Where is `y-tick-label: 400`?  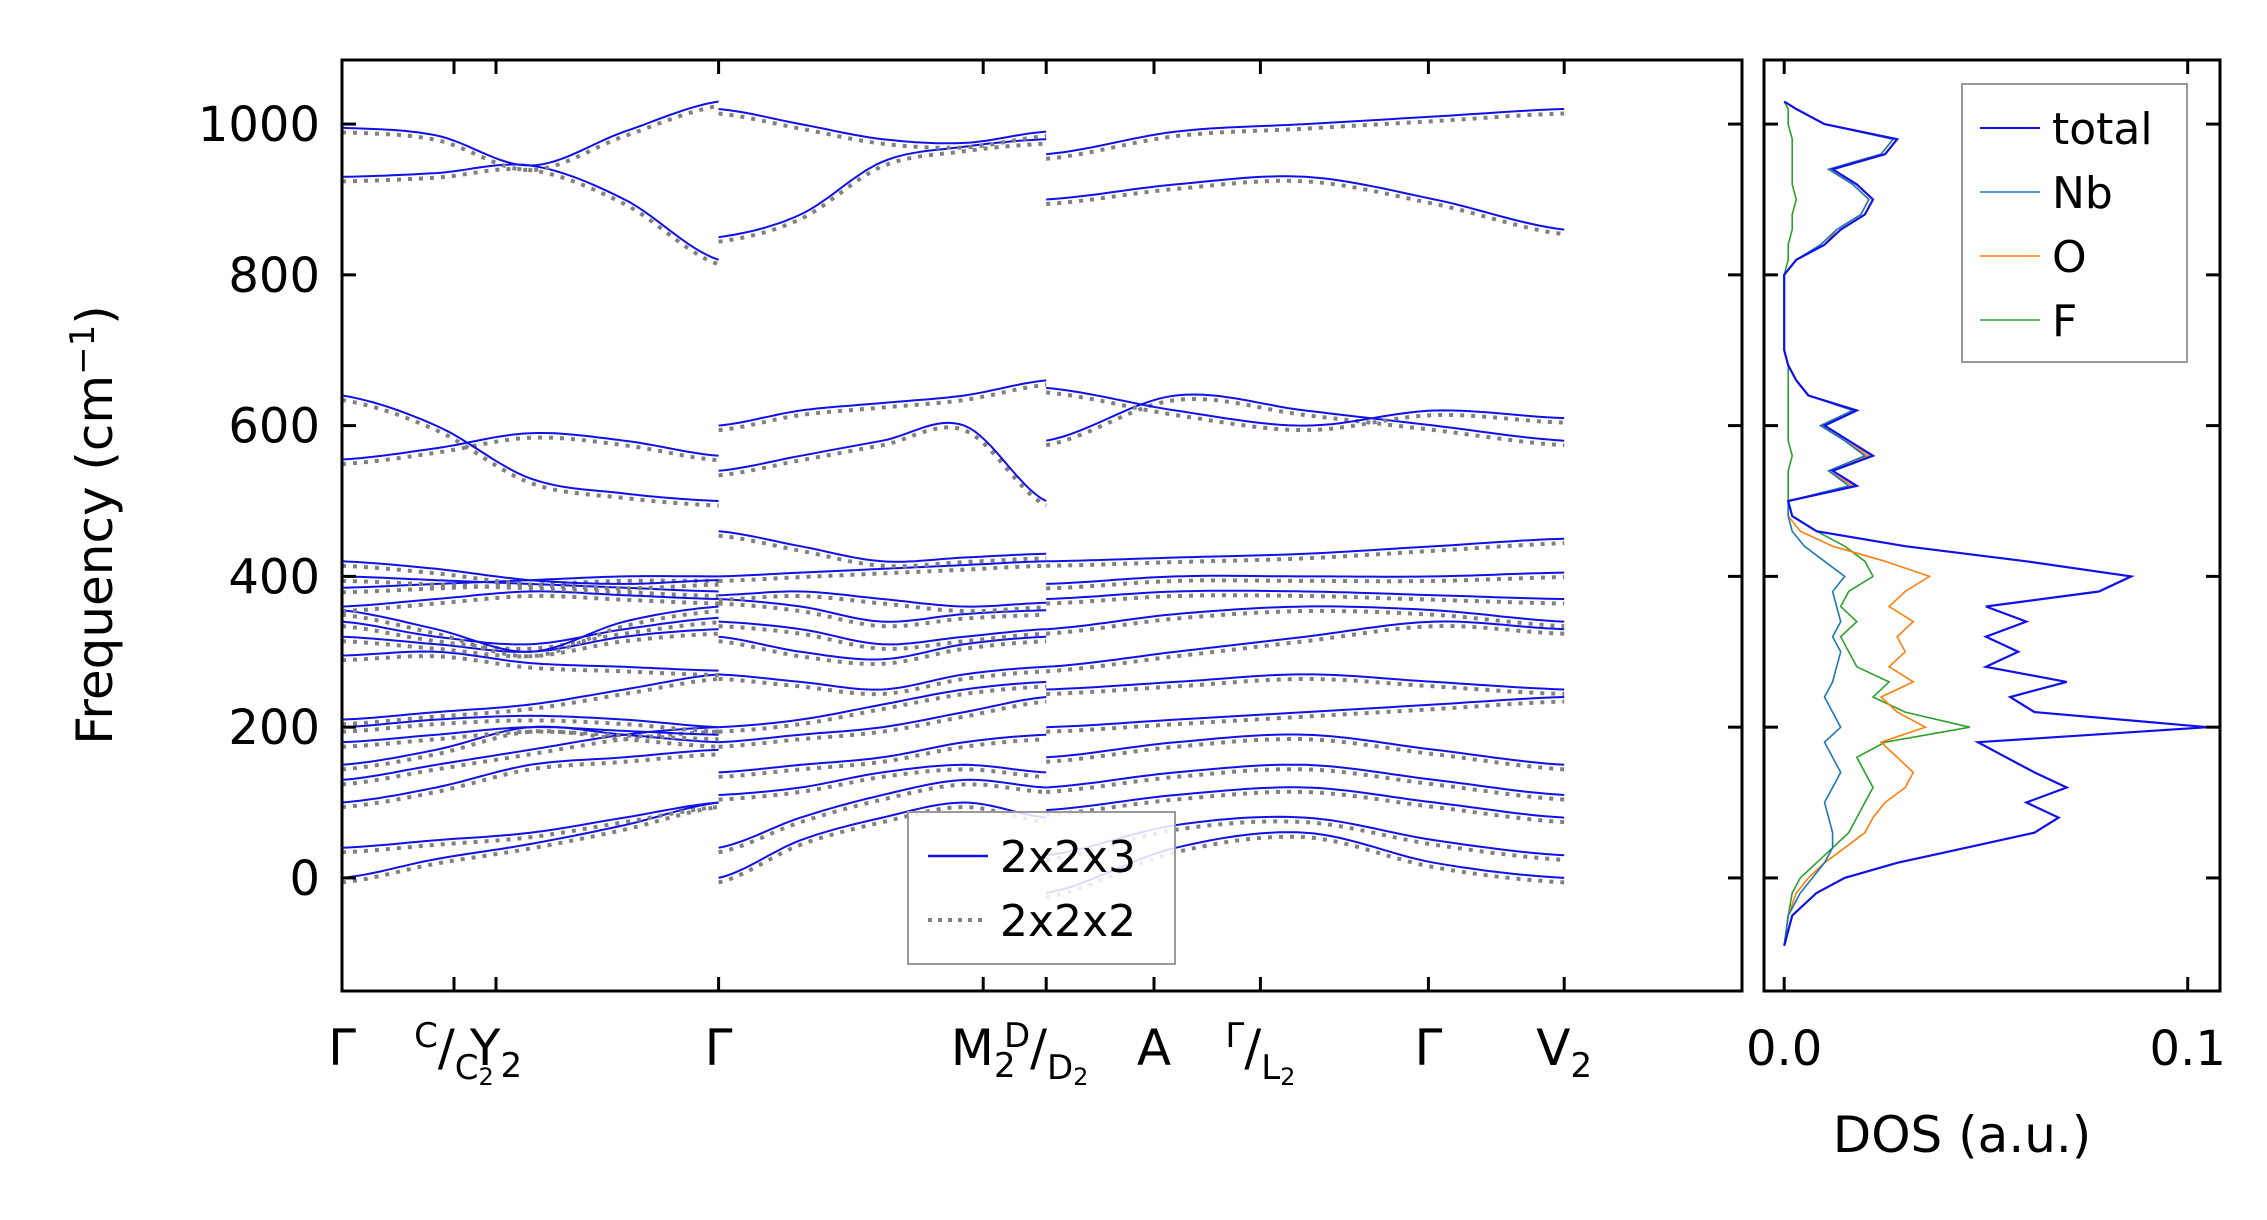
y-tick-label: 400 is located at coordinates (274, 577).